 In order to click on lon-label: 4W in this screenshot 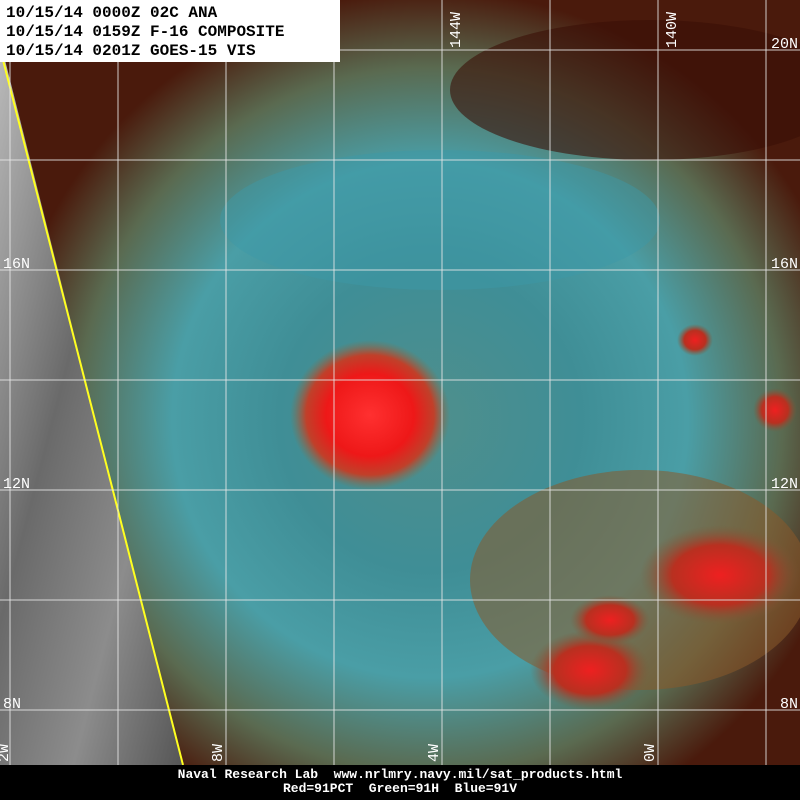, I will do `click(434, 753)`.